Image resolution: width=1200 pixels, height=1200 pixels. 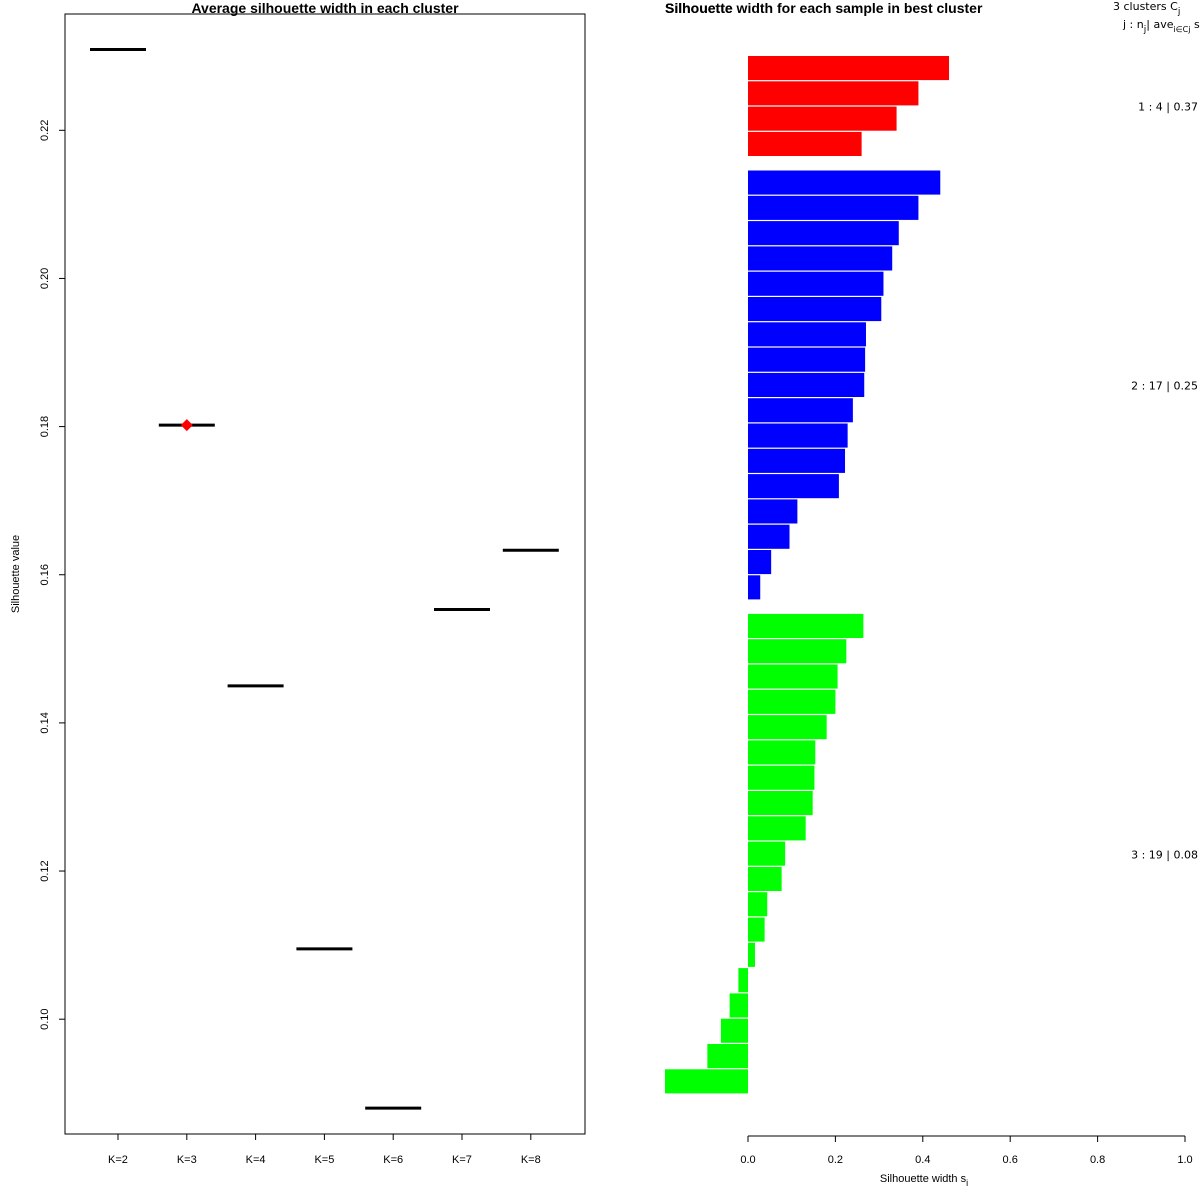 What do you see at coordinates (1161, 26) in the screenshot?
I see `legend-header-line2: j : nj| avei∈Cj s` at bounding box center [1161, 26].